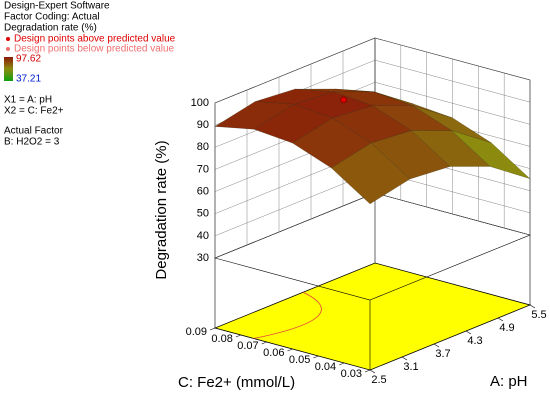 Image resolution: width=550 pixels, height=405 pixels. Describe the element at coordinates (372, 225) in the screenshot. I see `grid-line` at that location.